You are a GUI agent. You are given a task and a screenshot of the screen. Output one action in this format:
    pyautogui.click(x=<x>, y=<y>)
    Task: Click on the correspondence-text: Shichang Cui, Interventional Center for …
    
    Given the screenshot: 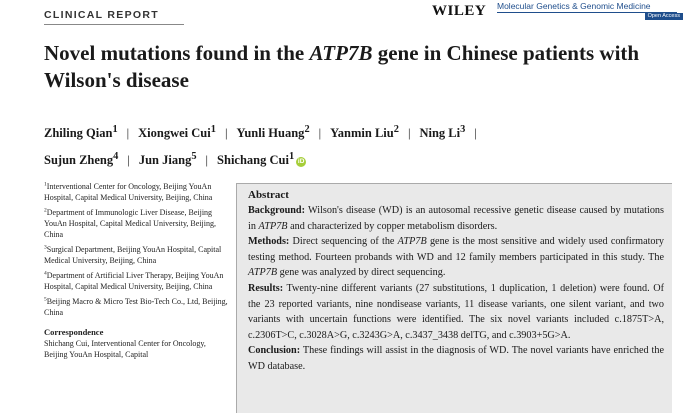 What is the action you would take?
    pyautogui.click(x=125, y=349)
    